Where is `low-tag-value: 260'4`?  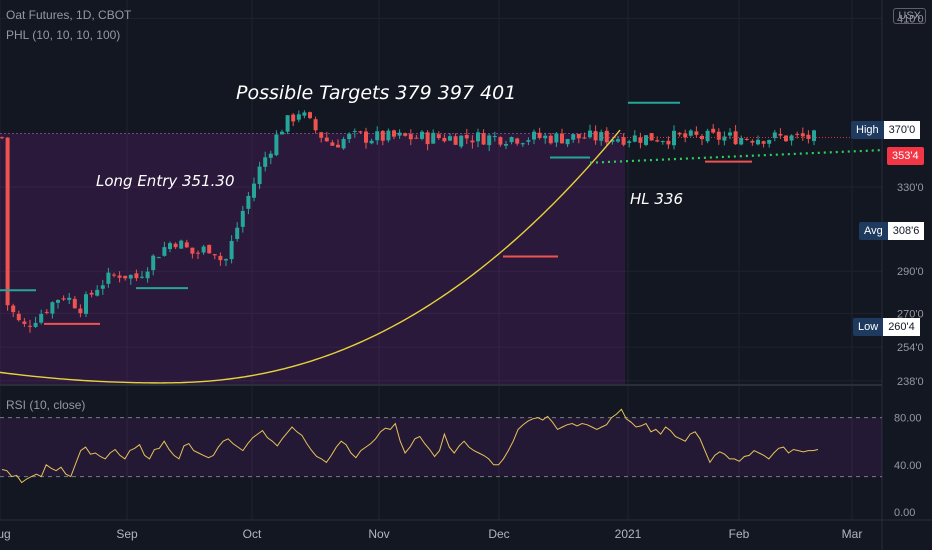 low-tag-value: 260'4 is located at coordinates (901, 327).